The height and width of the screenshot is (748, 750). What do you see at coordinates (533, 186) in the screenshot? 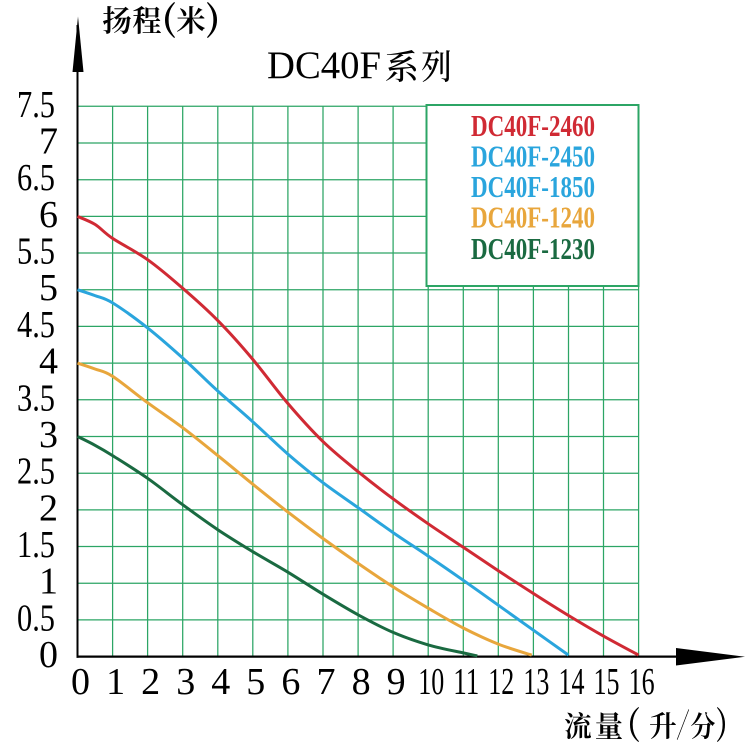
I see `svg-text: DC40F-1850` at bounding box center [533, 186].